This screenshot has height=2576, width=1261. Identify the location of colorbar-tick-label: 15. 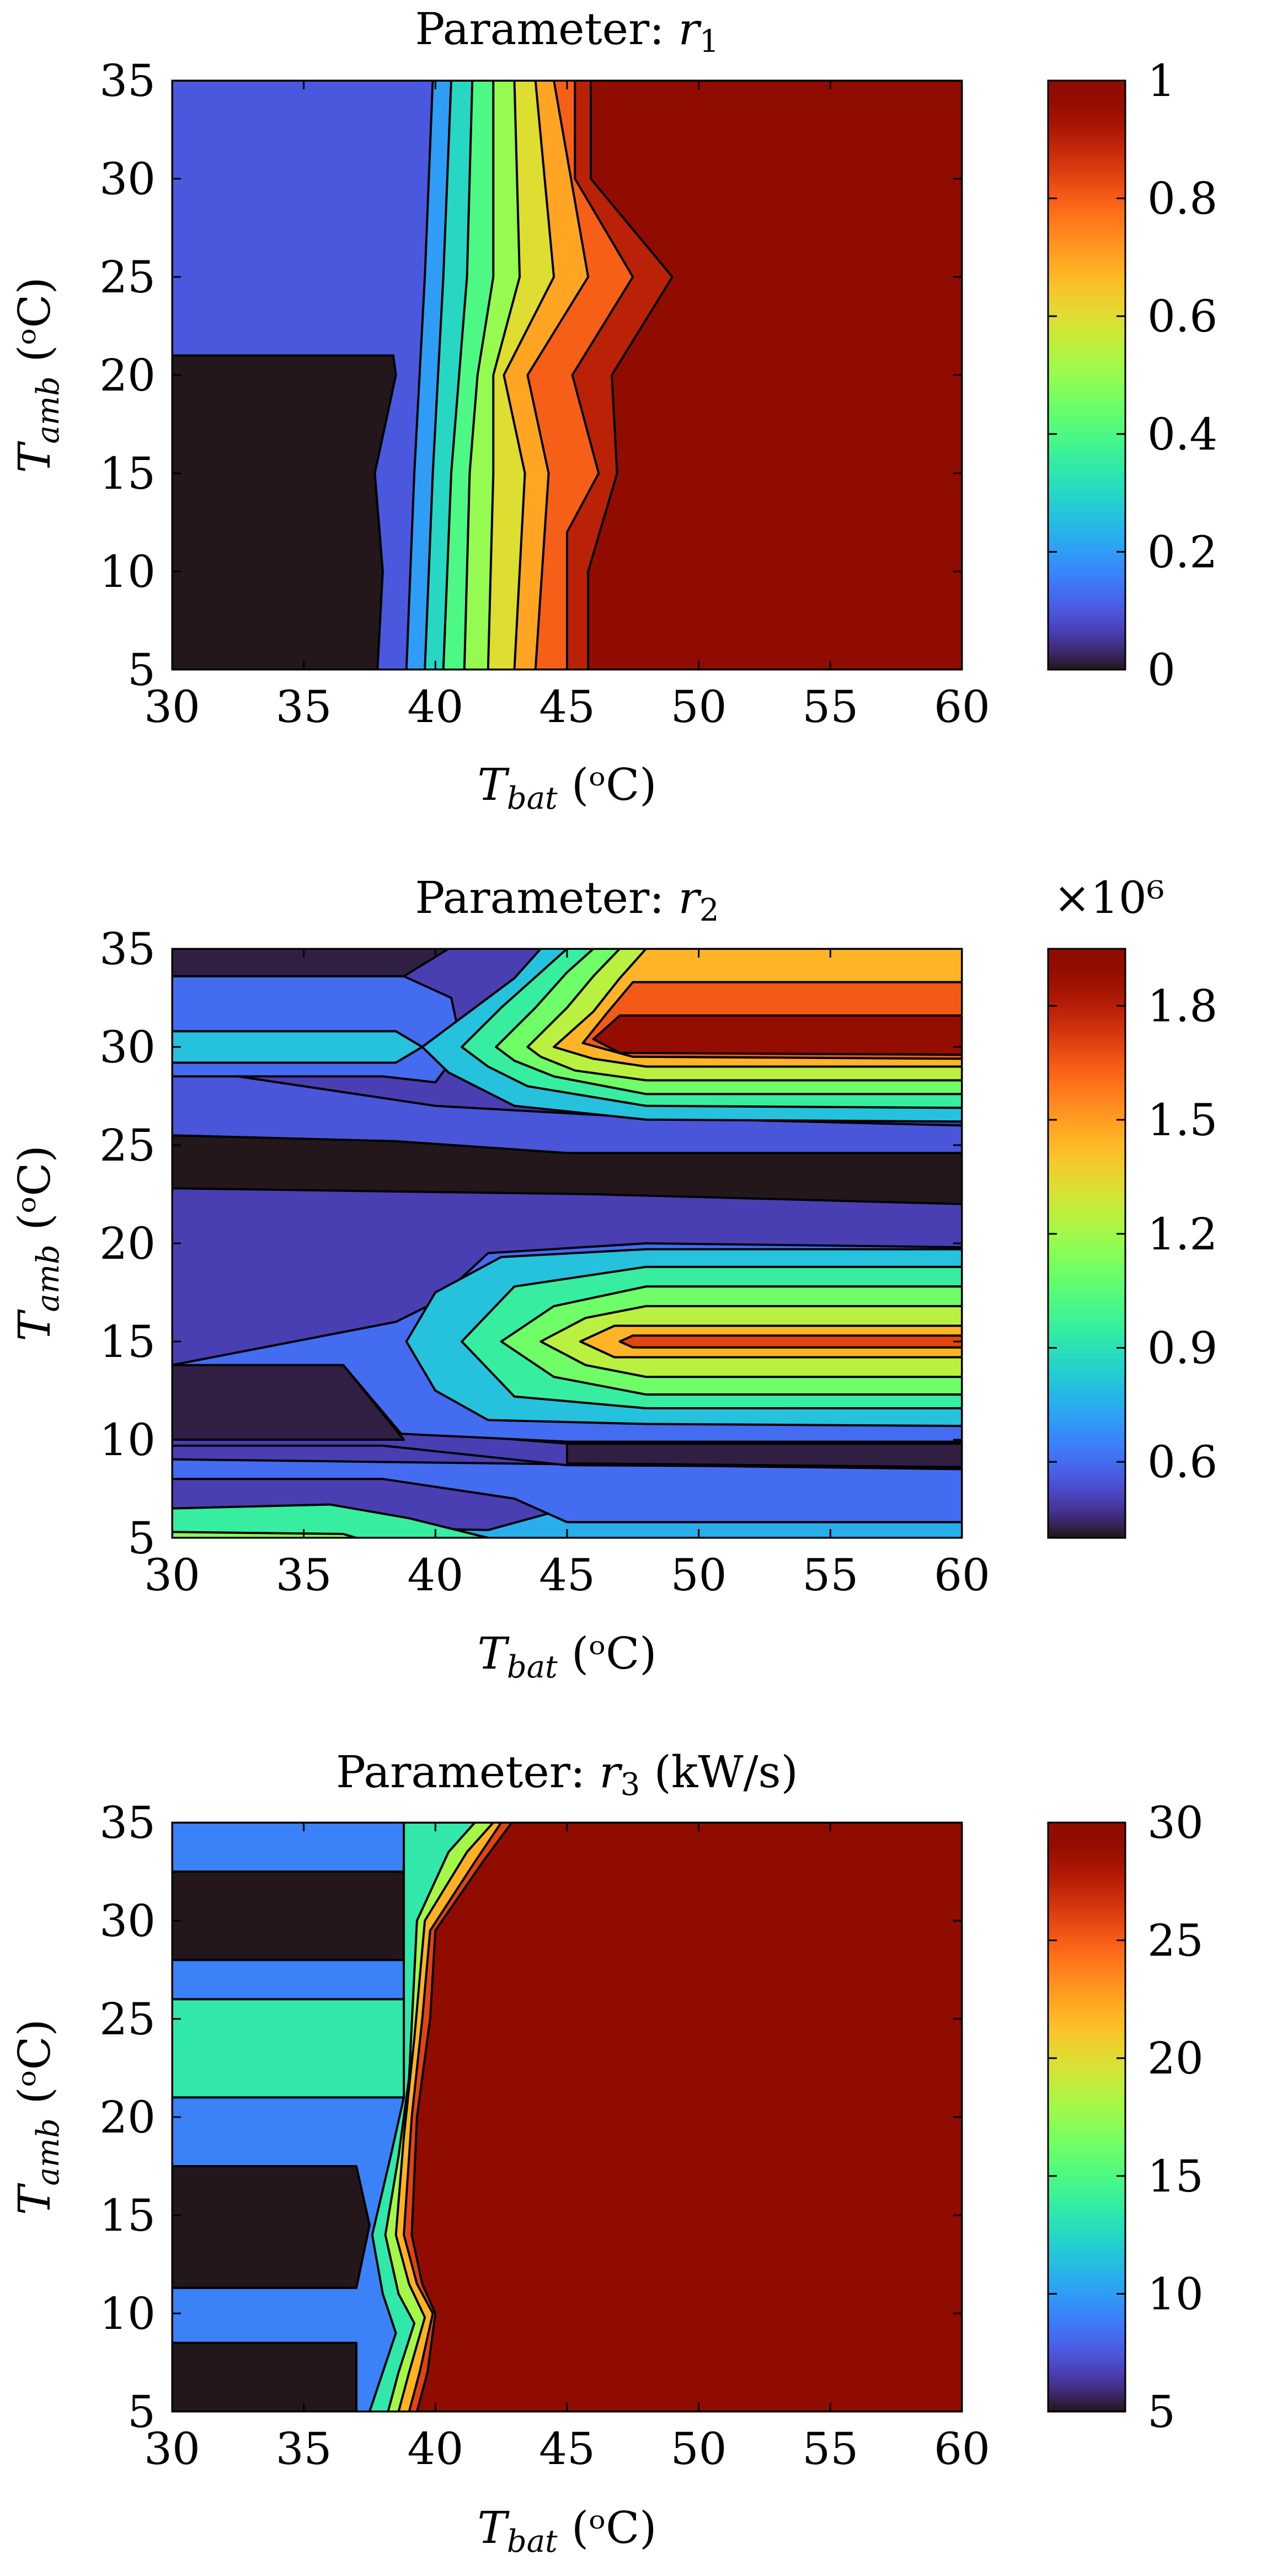
(1175, 2176).